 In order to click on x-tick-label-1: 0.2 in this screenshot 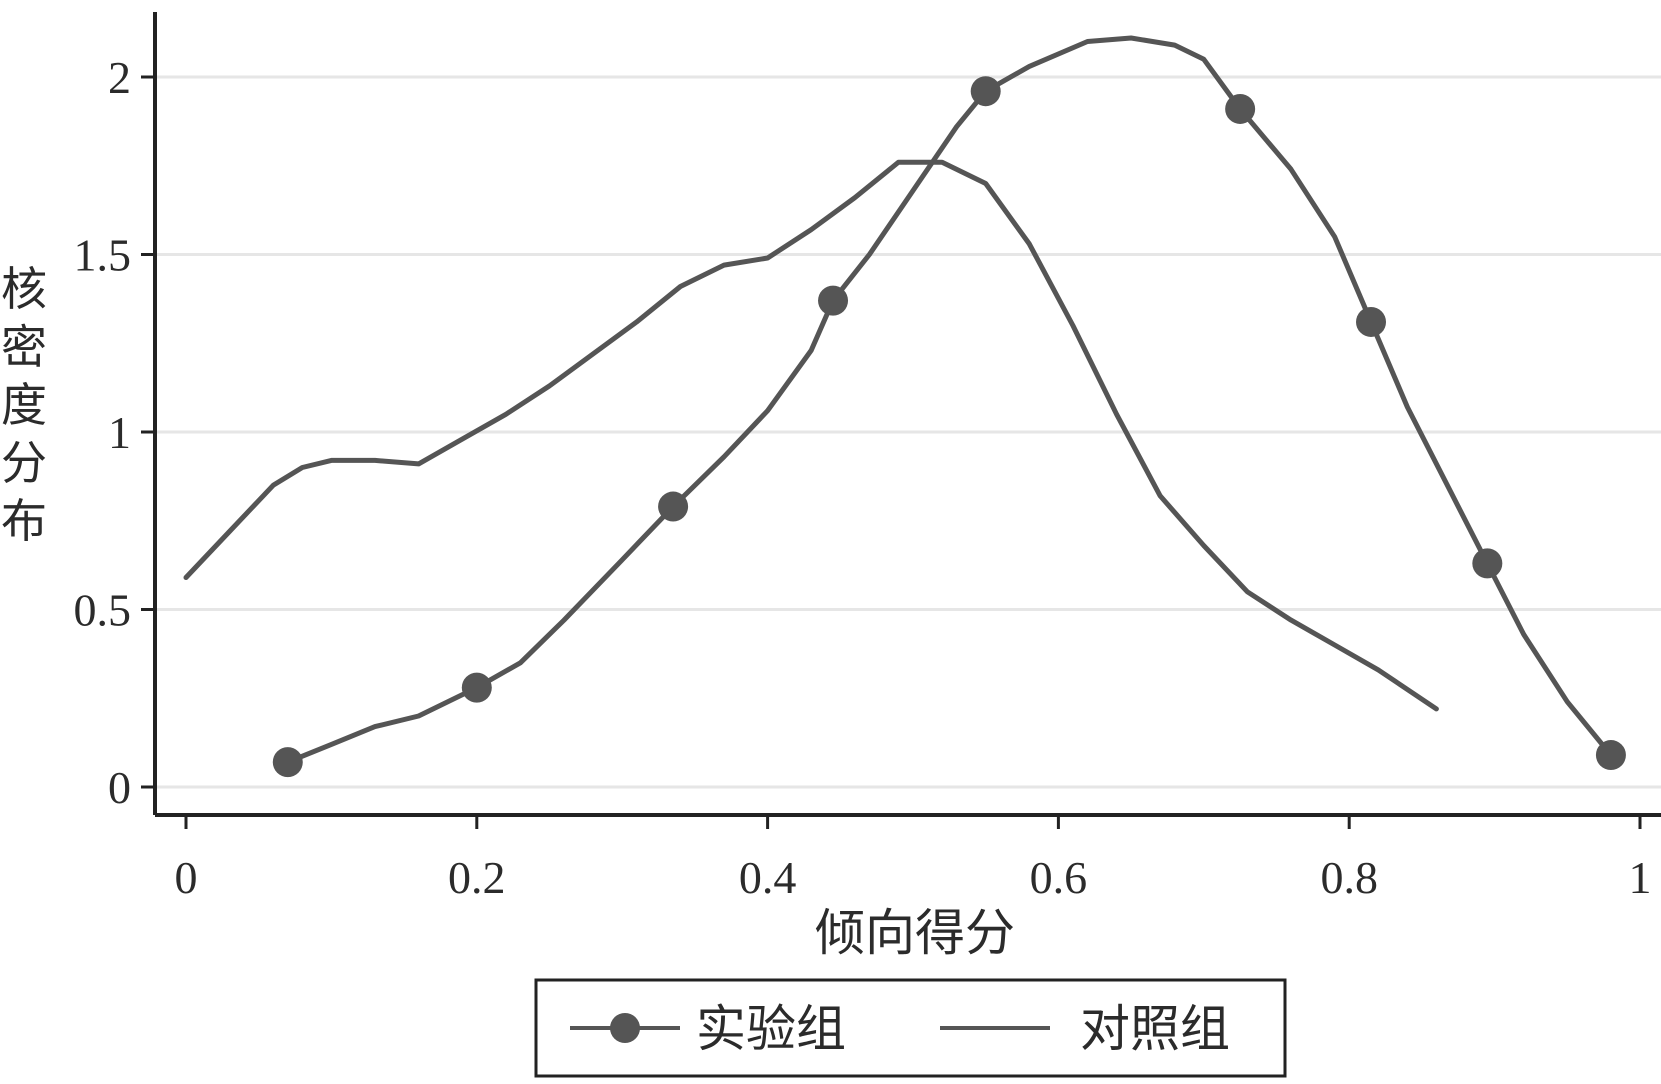, I will do `click(477, 877)`.